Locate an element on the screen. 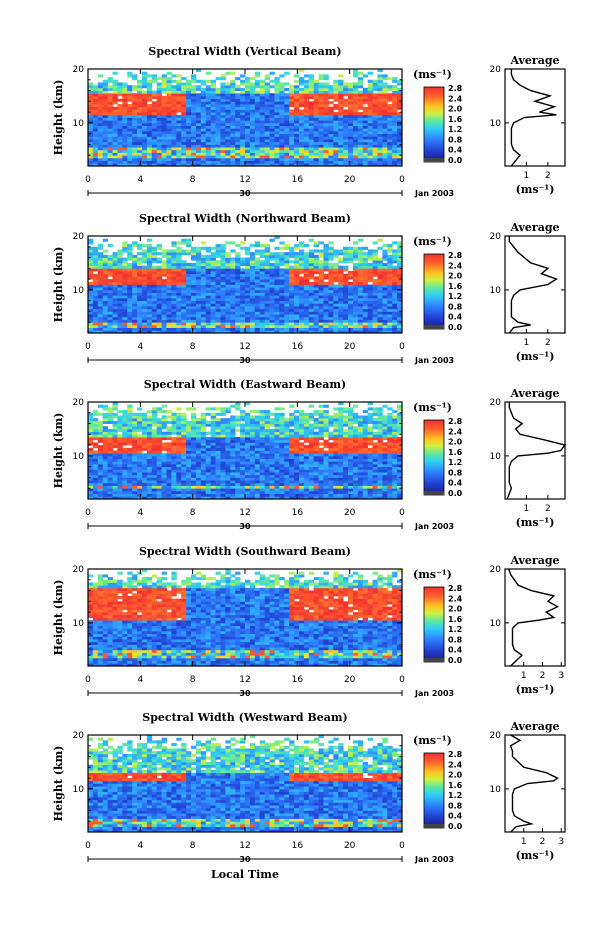  x-tick-label: 20 is located at coordinates (350, 180).